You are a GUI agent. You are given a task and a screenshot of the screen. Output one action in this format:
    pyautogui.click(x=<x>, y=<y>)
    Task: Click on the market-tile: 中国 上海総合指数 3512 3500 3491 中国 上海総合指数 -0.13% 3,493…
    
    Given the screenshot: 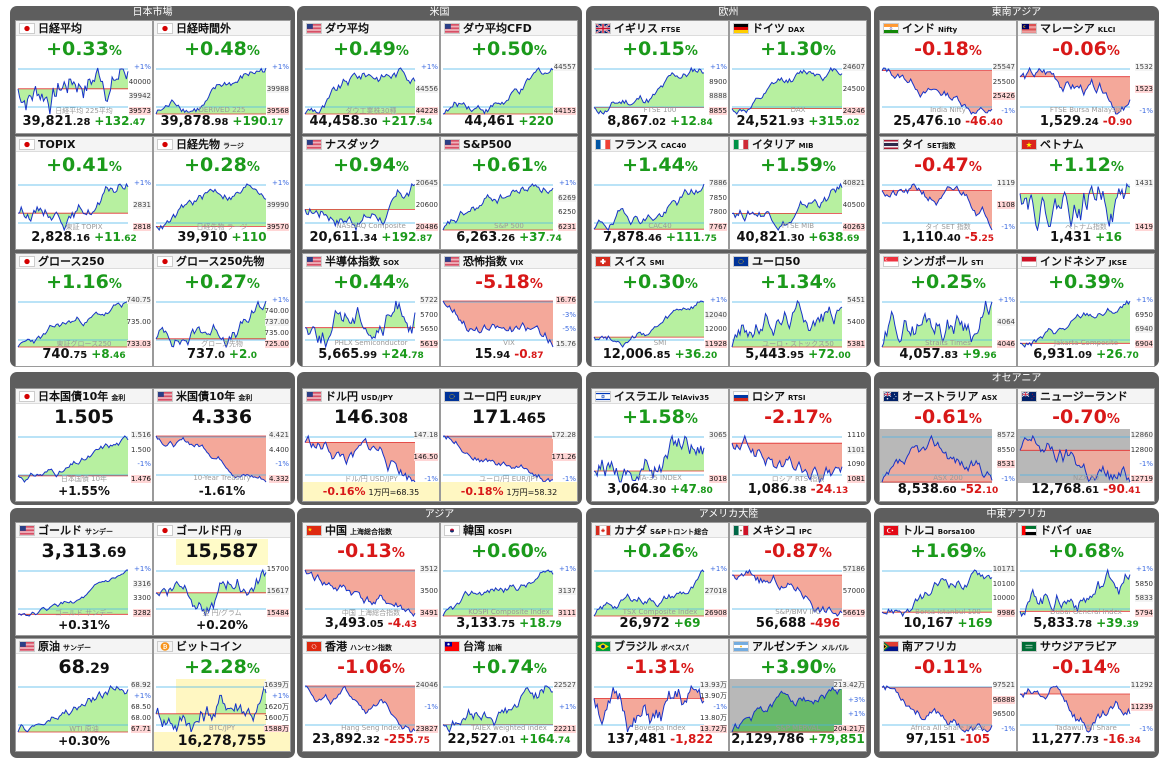 What is the action you would take?
    pyautogui.click(x=371, y=579)
    